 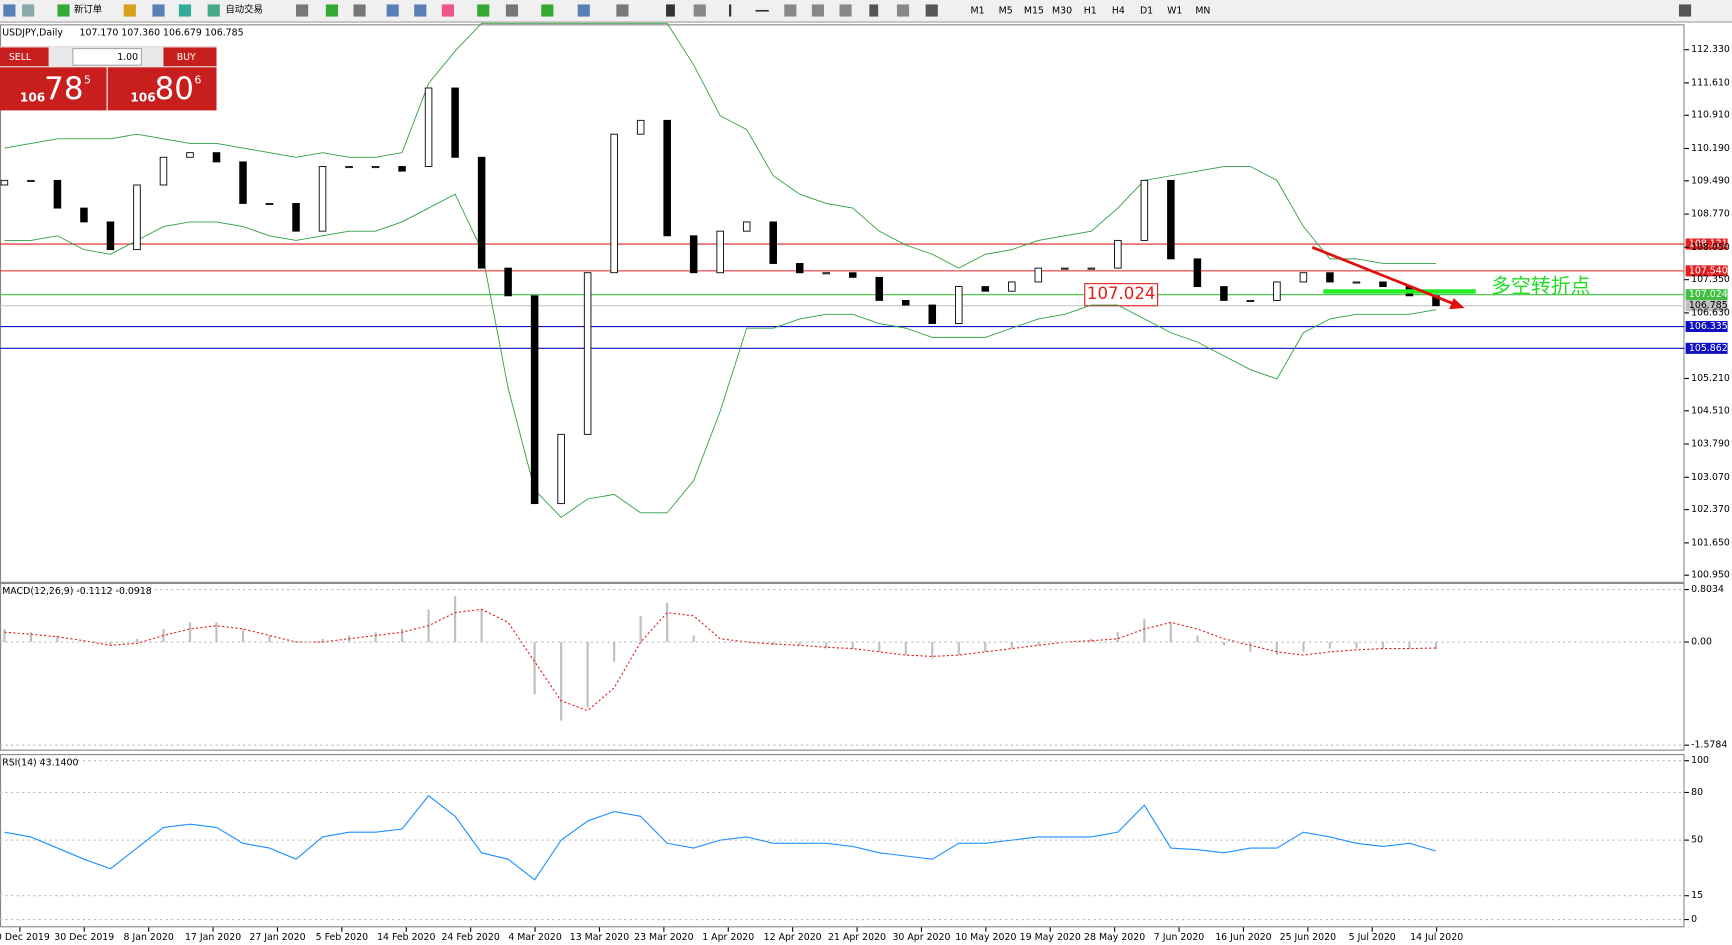 I want to click on sell-label: SELL, so click(x=20, y=57).